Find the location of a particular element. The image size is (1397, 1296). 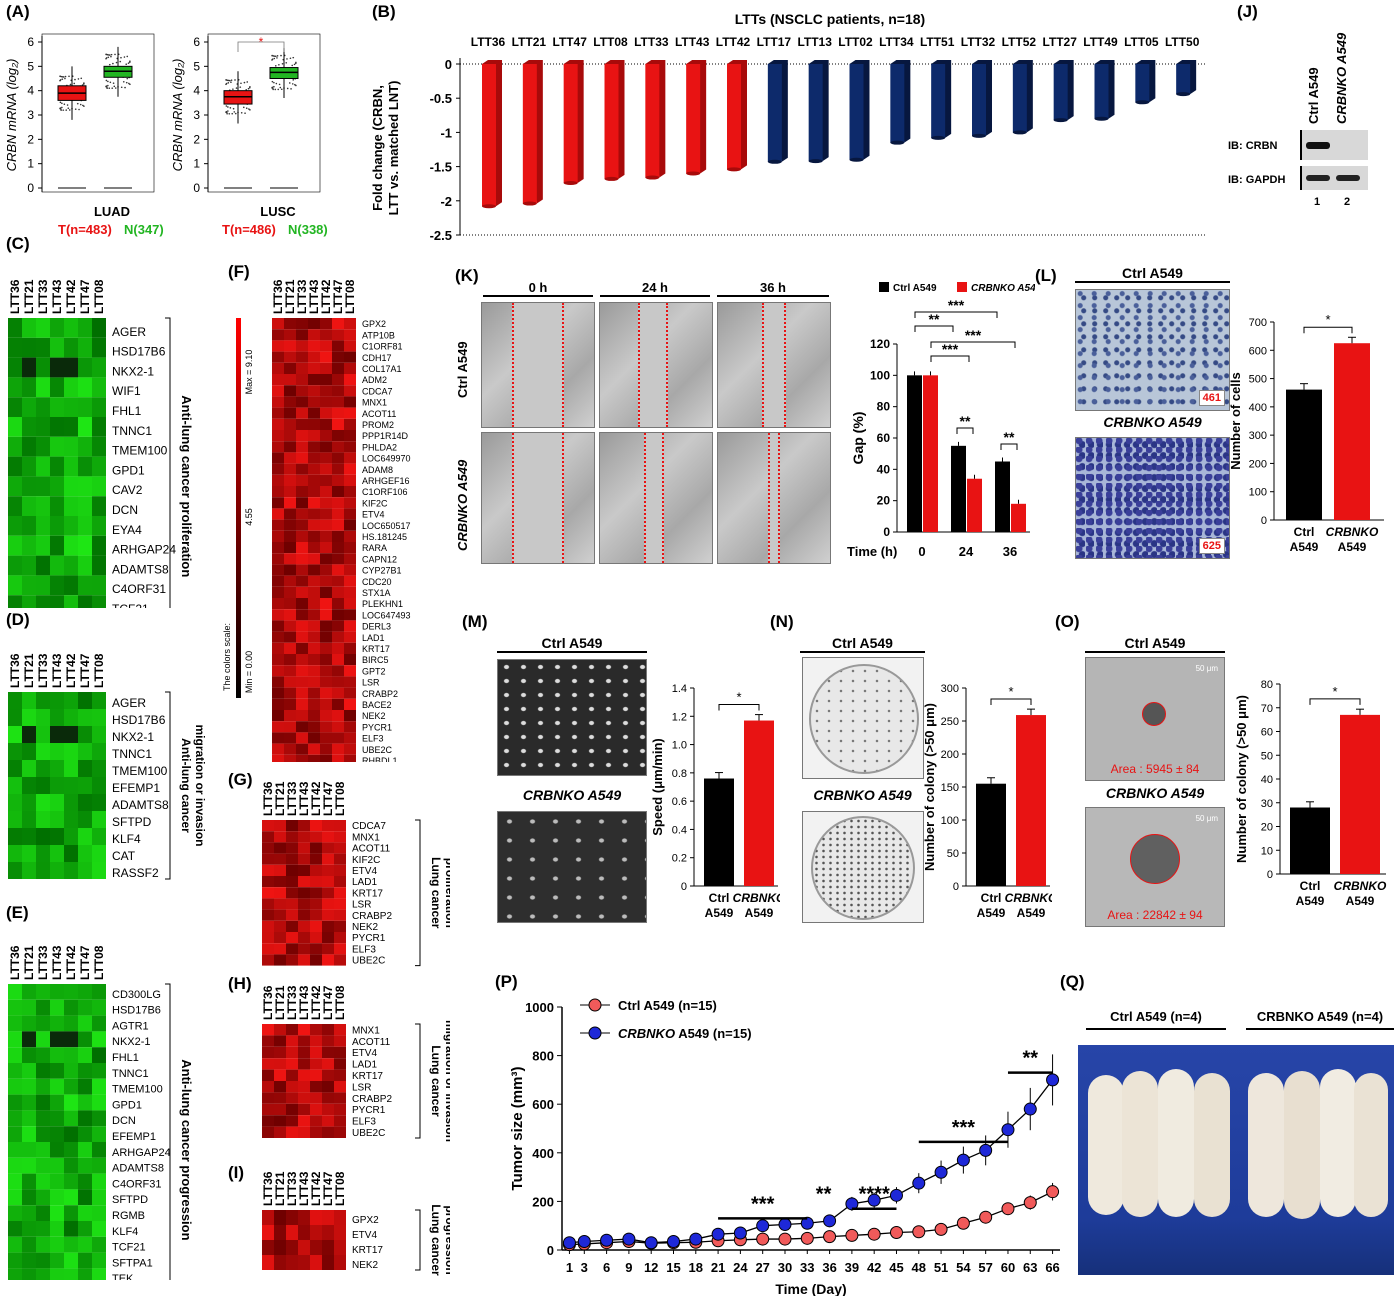

y-tick-label: 80 is located at coordinates (1267, 685).